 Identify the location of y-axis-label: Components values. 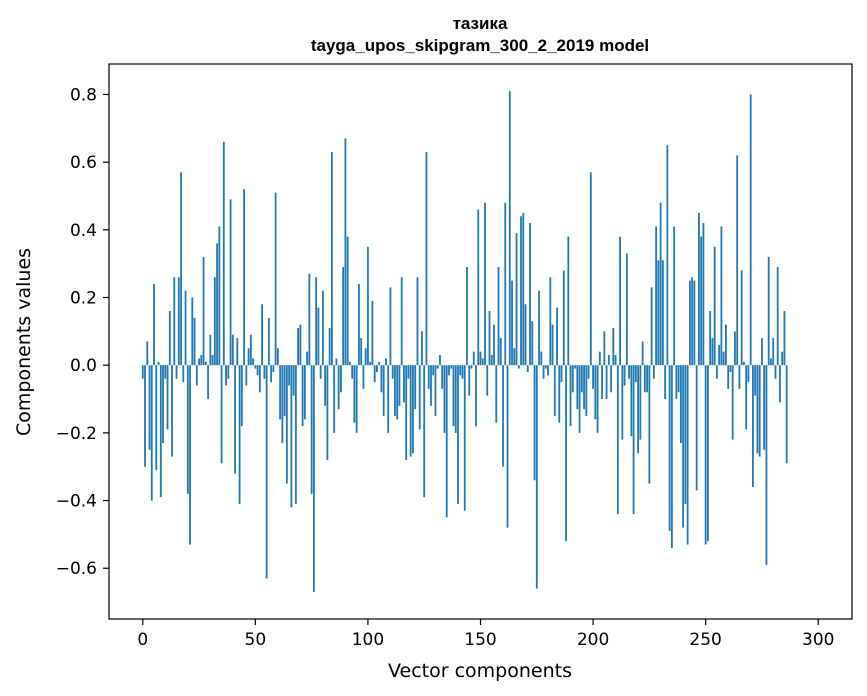
(24, 342).